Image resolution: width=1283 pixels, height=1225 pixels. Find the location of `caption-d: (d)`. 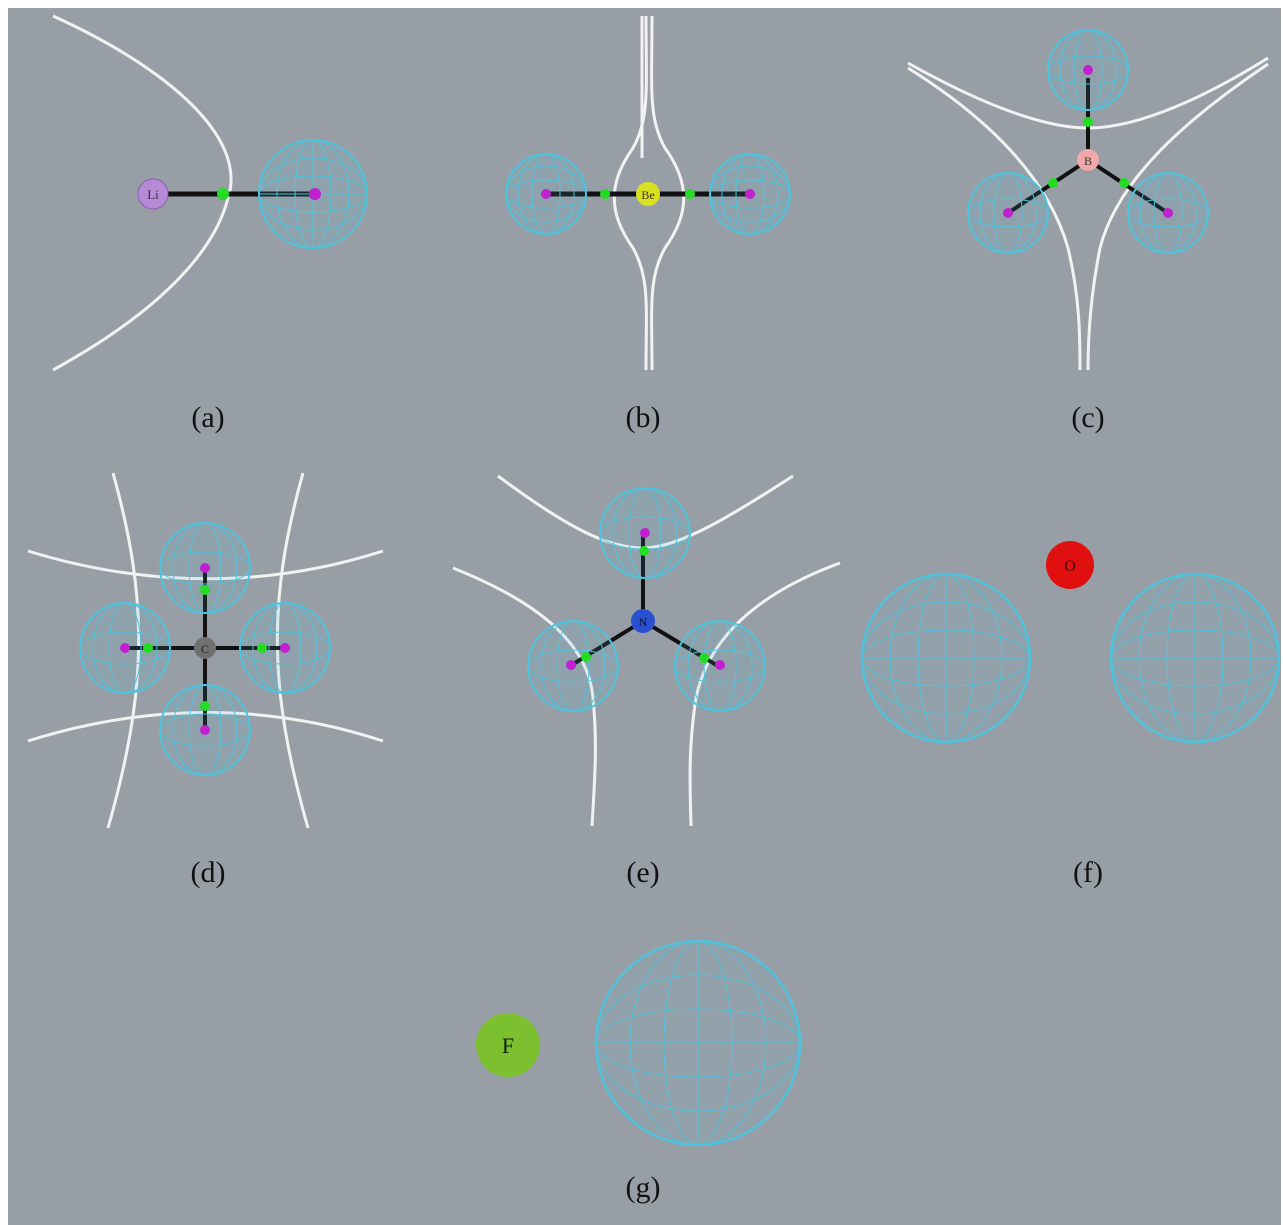

caption-d: (d) is located at coordinates (208, 872).